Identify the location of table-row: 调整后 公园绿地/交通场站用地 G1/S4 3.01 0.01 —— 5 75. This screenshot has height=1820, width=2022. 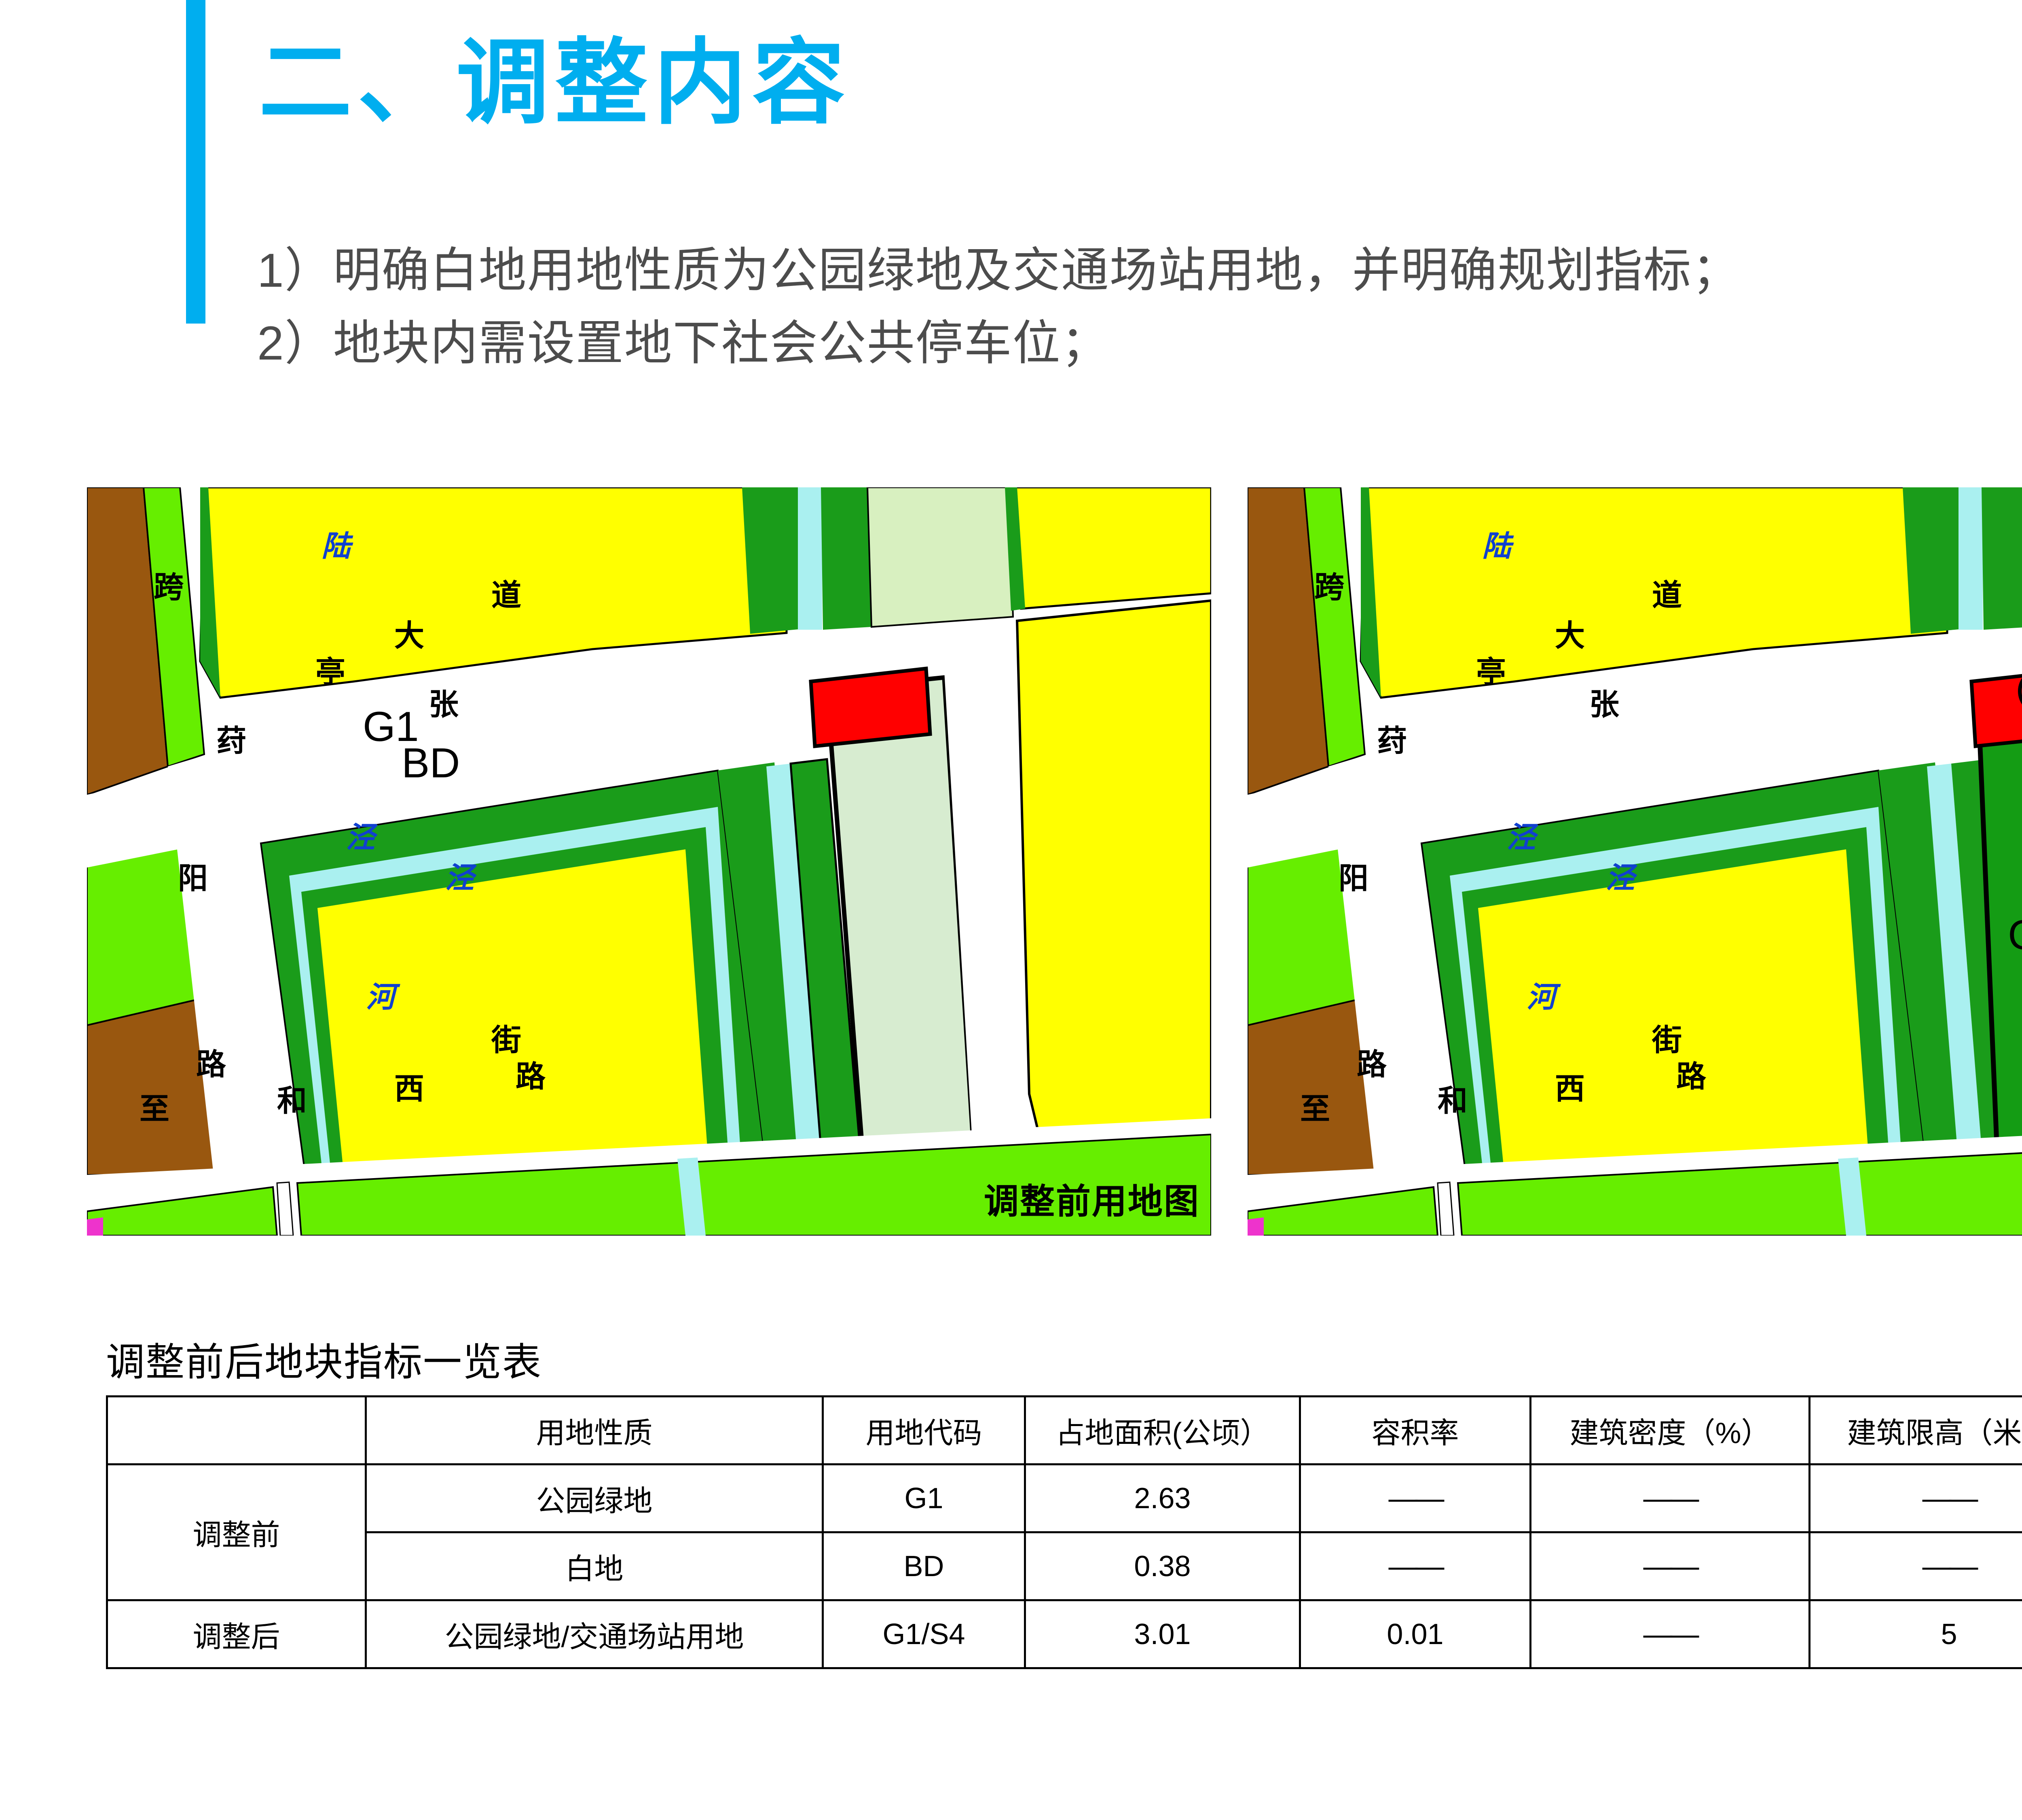
(1064, 1634).